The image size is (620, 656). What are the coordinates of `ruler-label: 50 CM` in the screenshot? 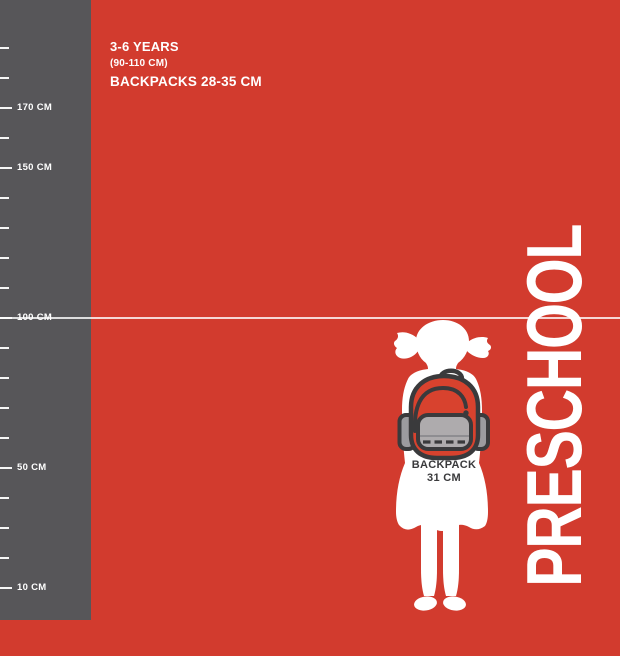 It's located at (32, 467).